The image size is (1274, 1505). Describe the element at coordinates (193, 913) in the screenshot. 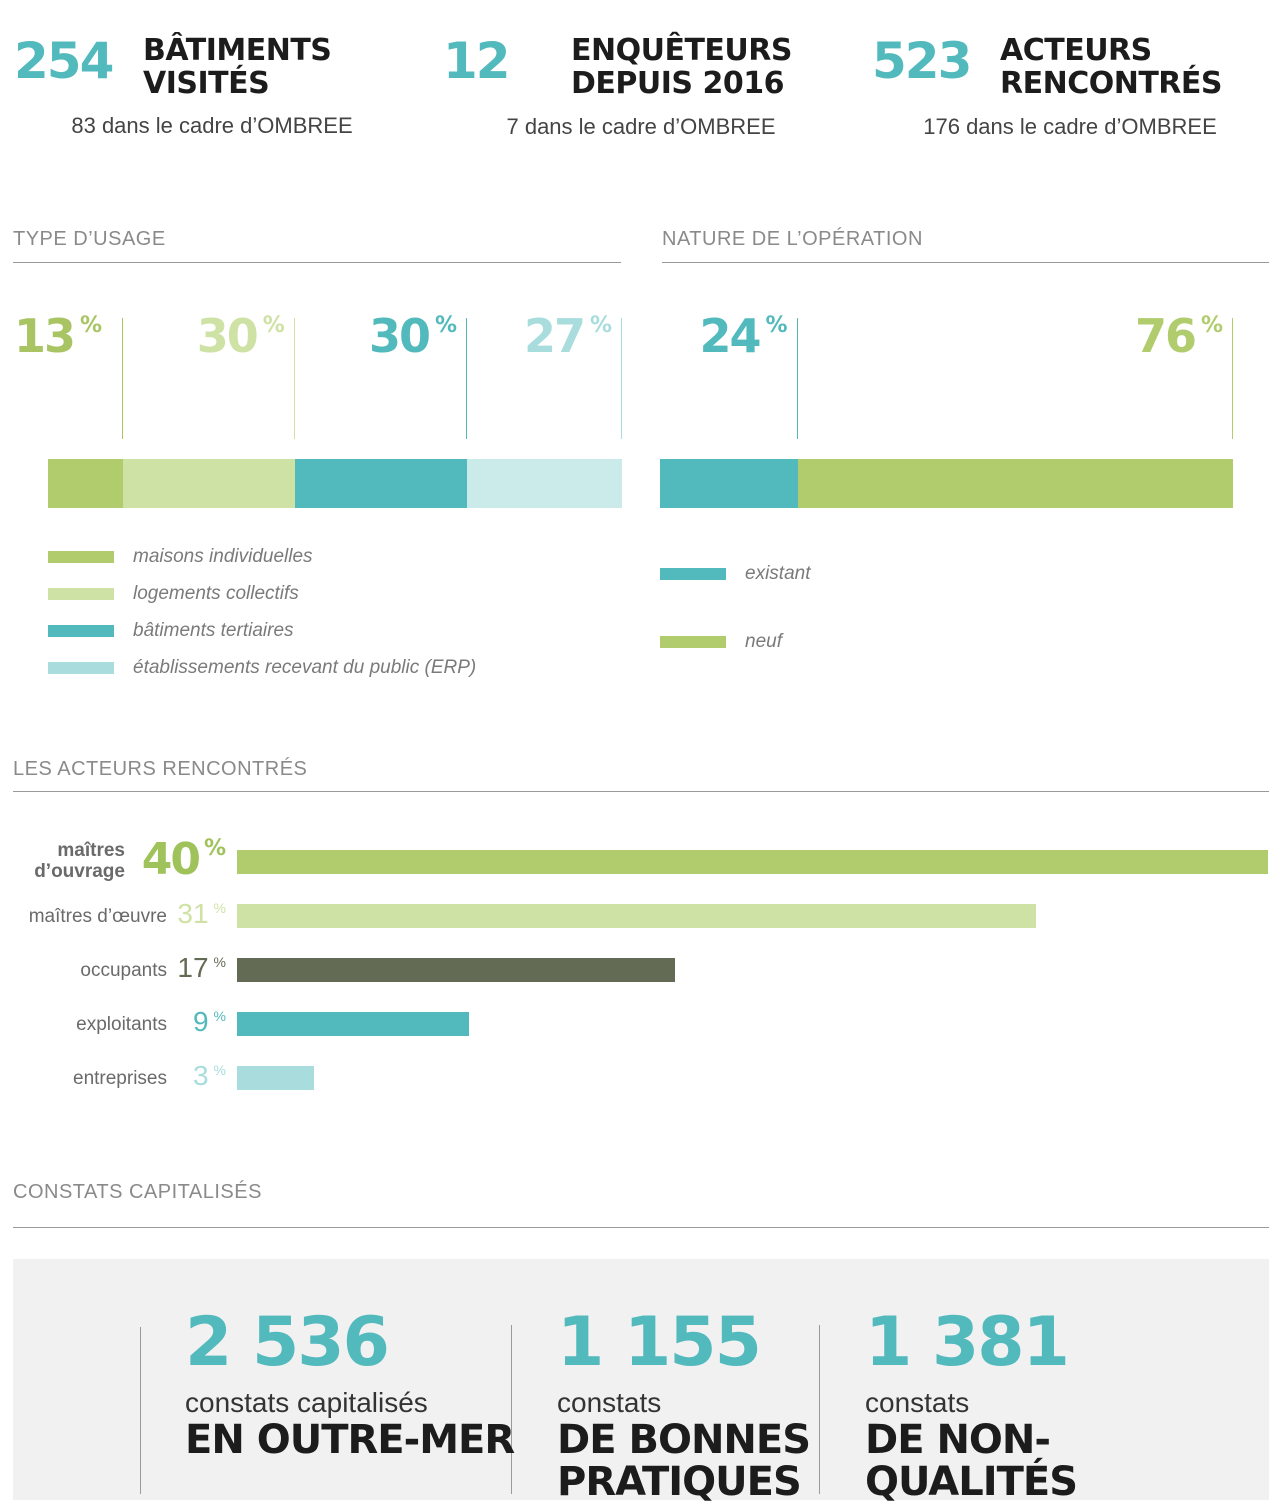

I see `actor-percent-value: 31` at that location.